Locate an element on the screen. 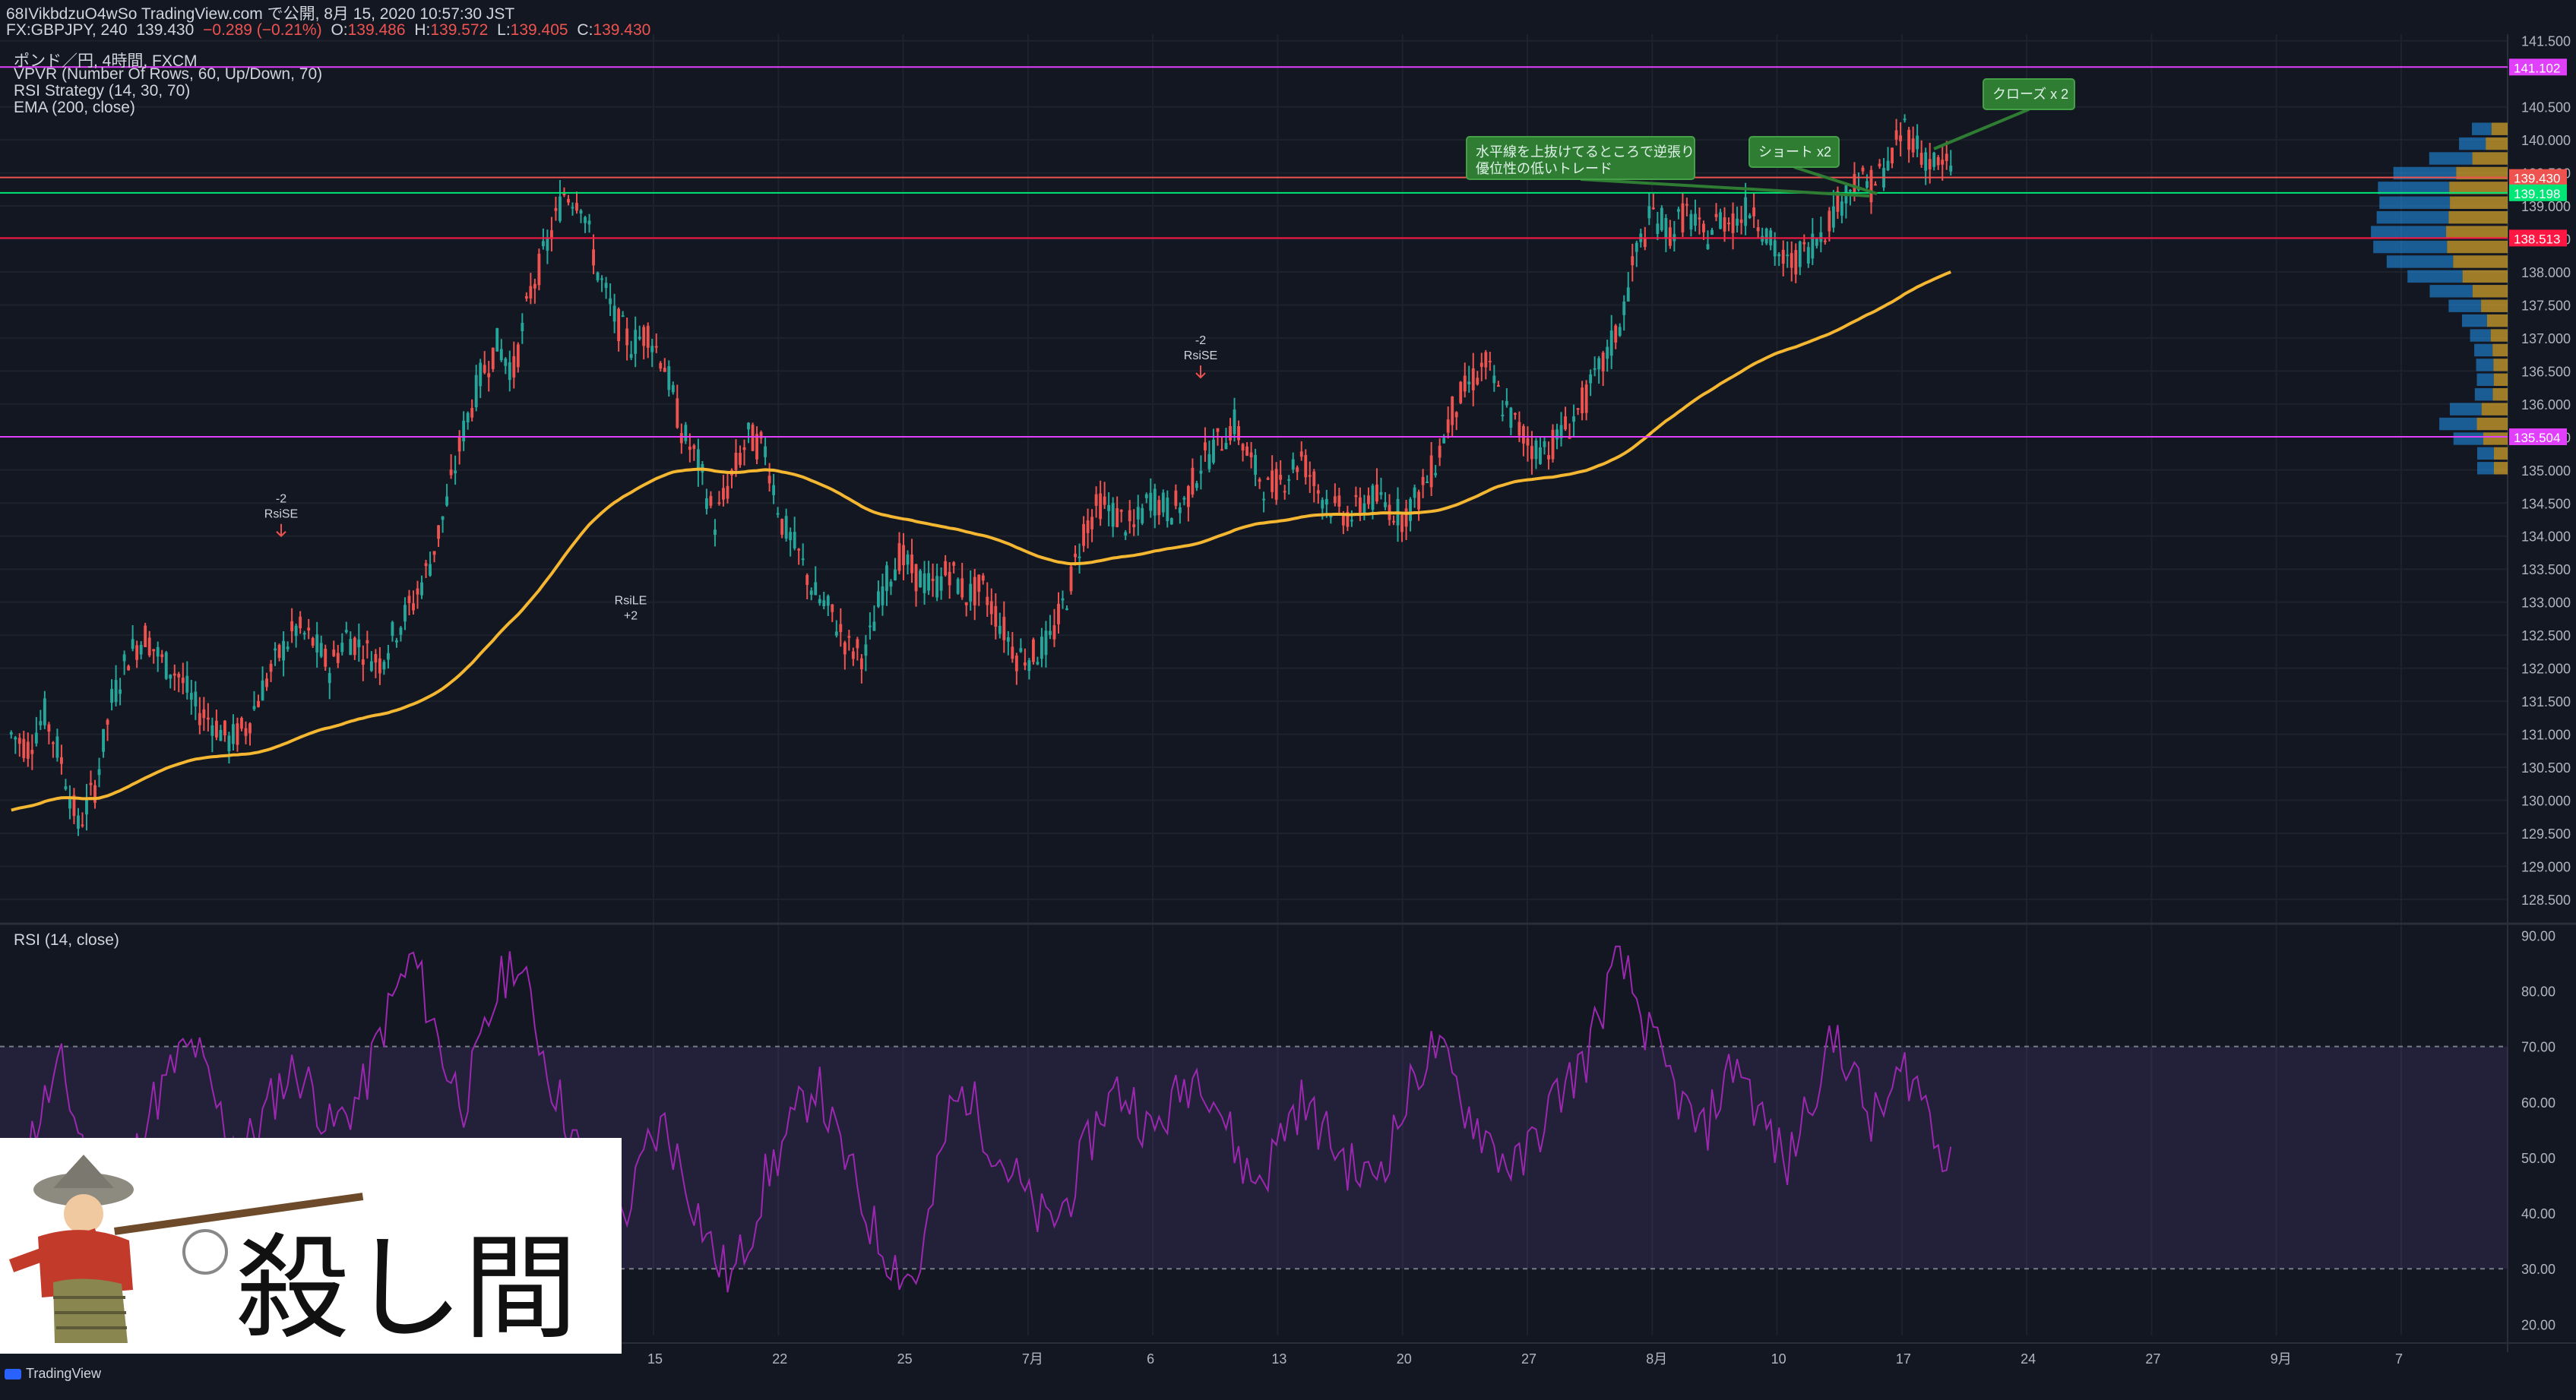  signal-label: RsiSE is located at coordinates (1200, 356).